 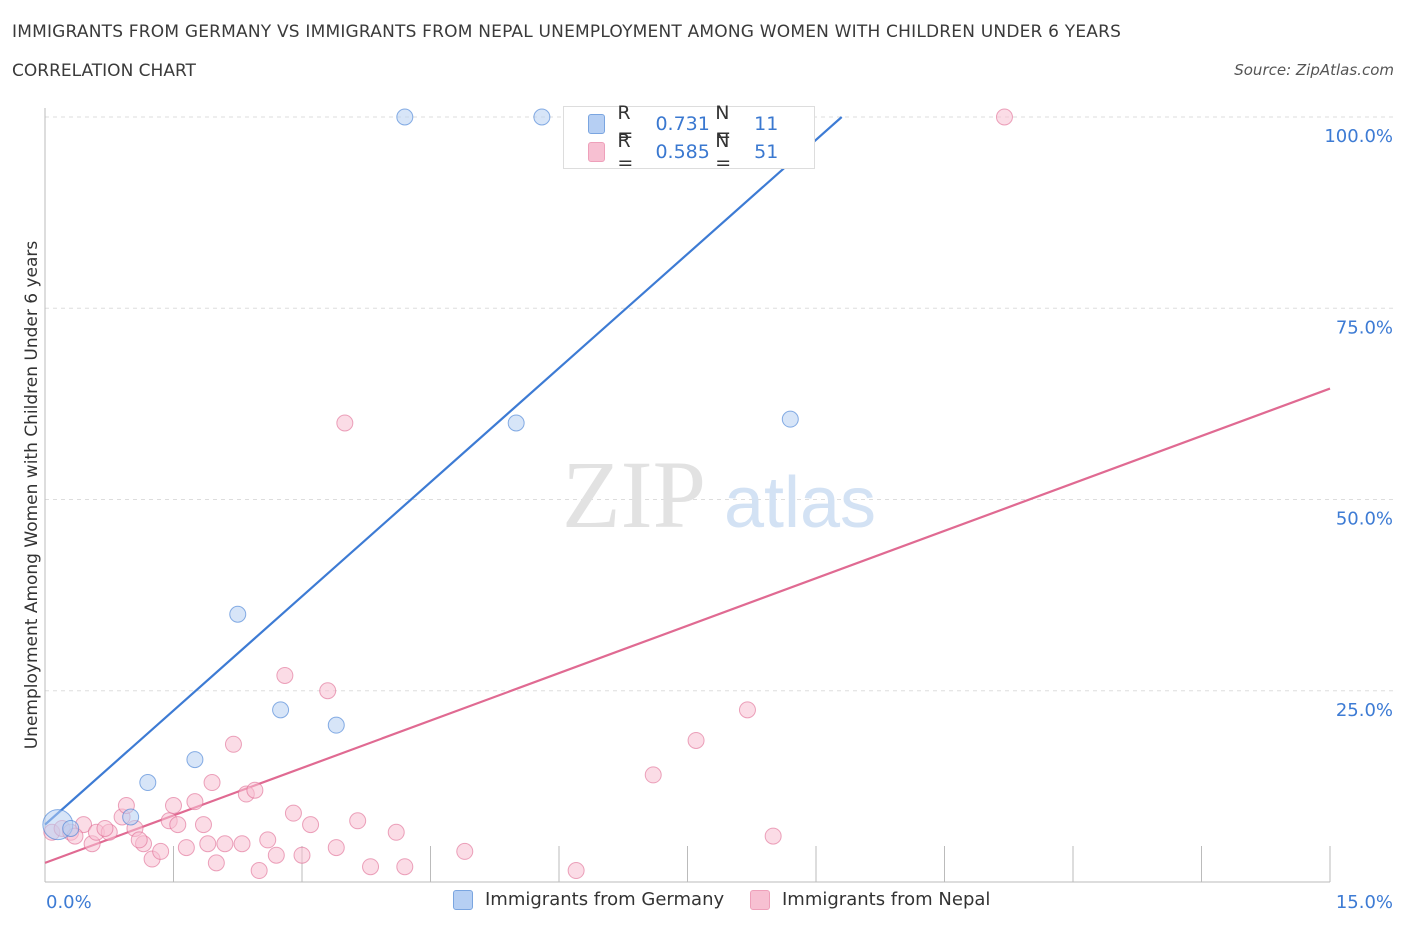 I want to click on stats-legend: R = 0.731 N = 11 R = 0.585 N = 51, so click(x=689, y=138).